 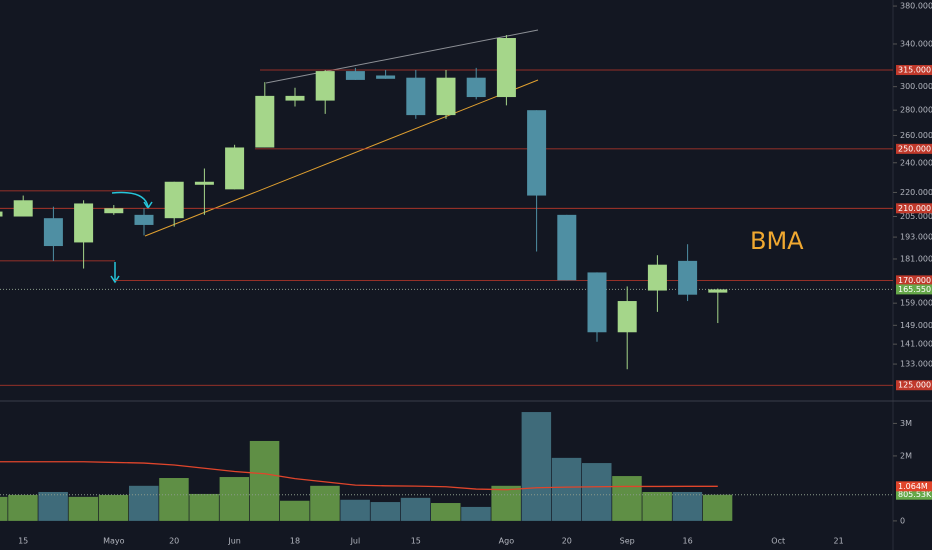 What do you see at coordinates (916, 6) in the screenshot?
I see `y-tick-label: 380.000` at bounding box center [916, 6].